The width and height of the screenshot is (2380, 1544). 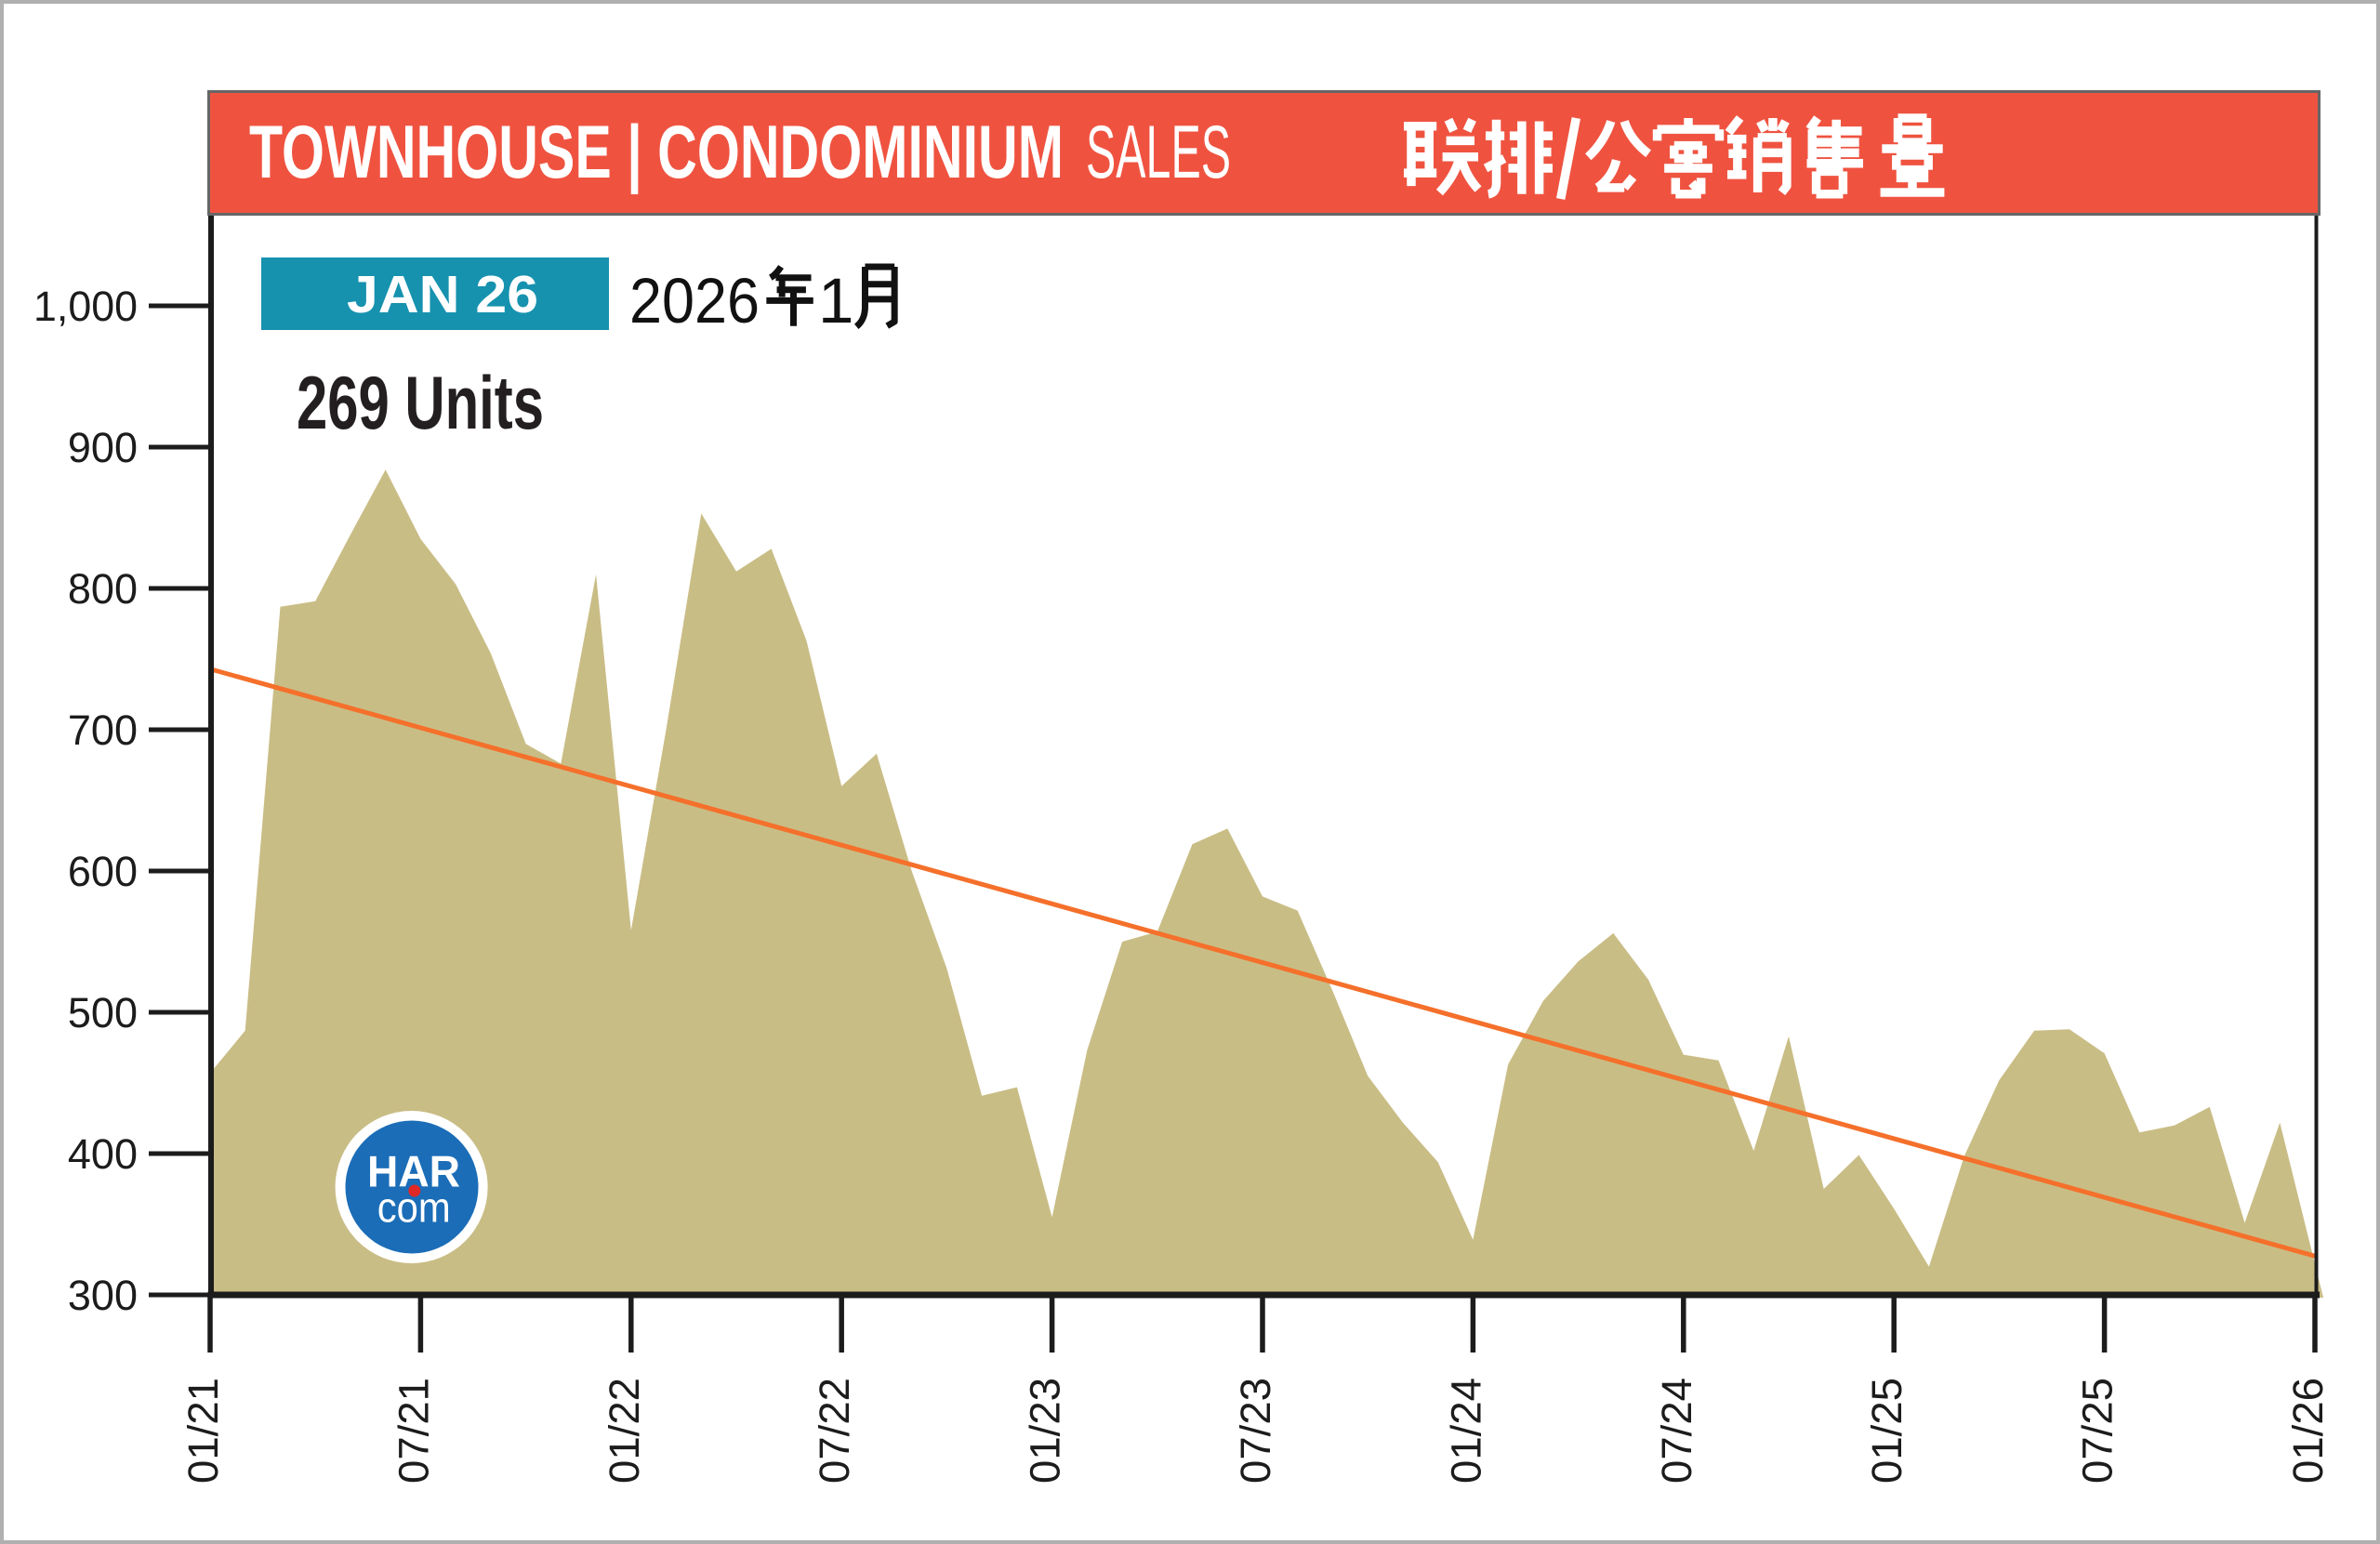 What do you see at coordinates (1158, 152) in the screenshot?
I see `svg-text: SALES` at bounding box center [1158, 152].